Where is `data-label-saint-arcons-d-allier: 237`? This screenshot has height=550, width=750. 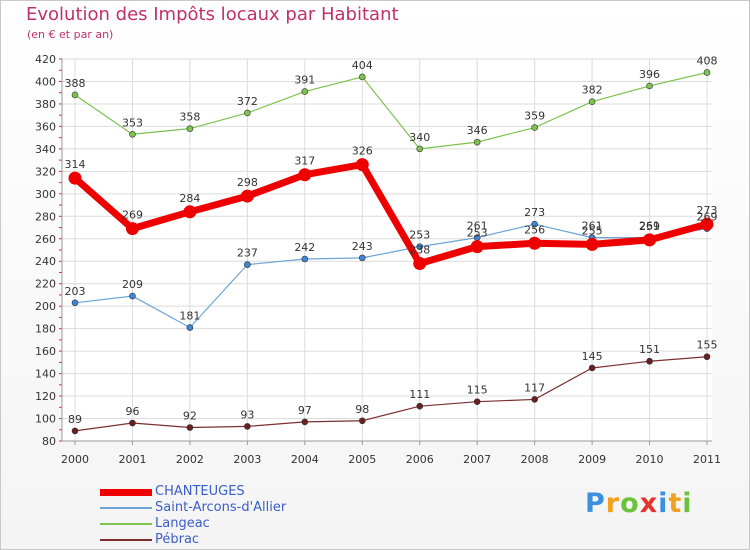 data-label-saint-arcons-d-allier: 237 is located at coordinates (247, 253).